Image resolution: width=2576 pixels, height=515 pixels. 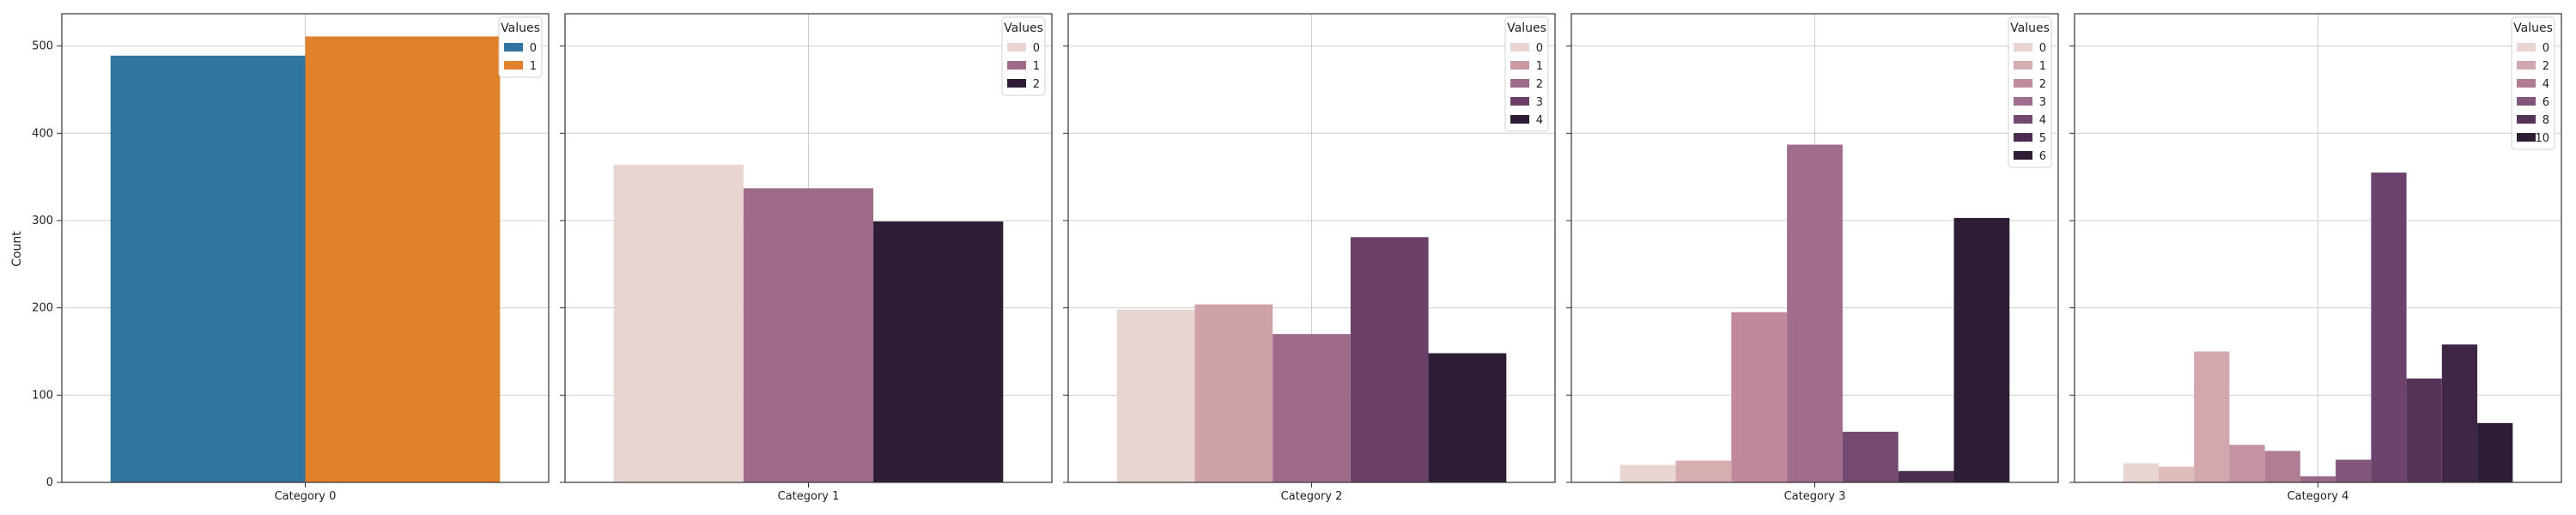 What do you see at coordinates (1312, 496) in the screenshot?
I see `x-tick-label: Category 2` at bounding box center [1312, 496].